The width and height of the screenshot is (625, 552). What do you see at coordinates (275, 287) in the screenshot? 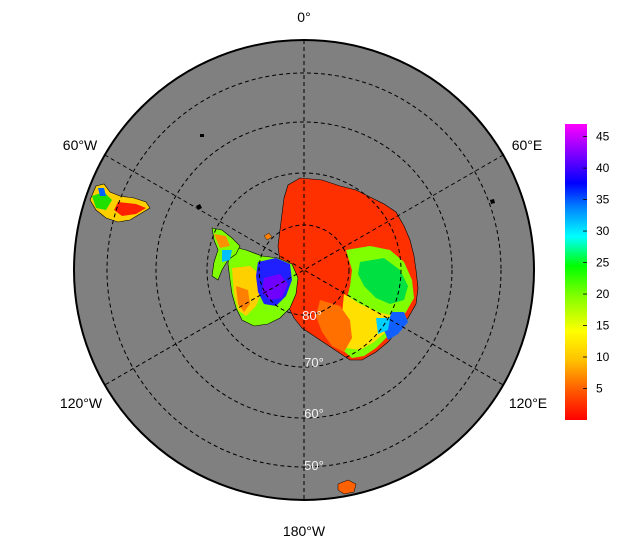
I see `purple-patch` at bounding box center [275, 287].